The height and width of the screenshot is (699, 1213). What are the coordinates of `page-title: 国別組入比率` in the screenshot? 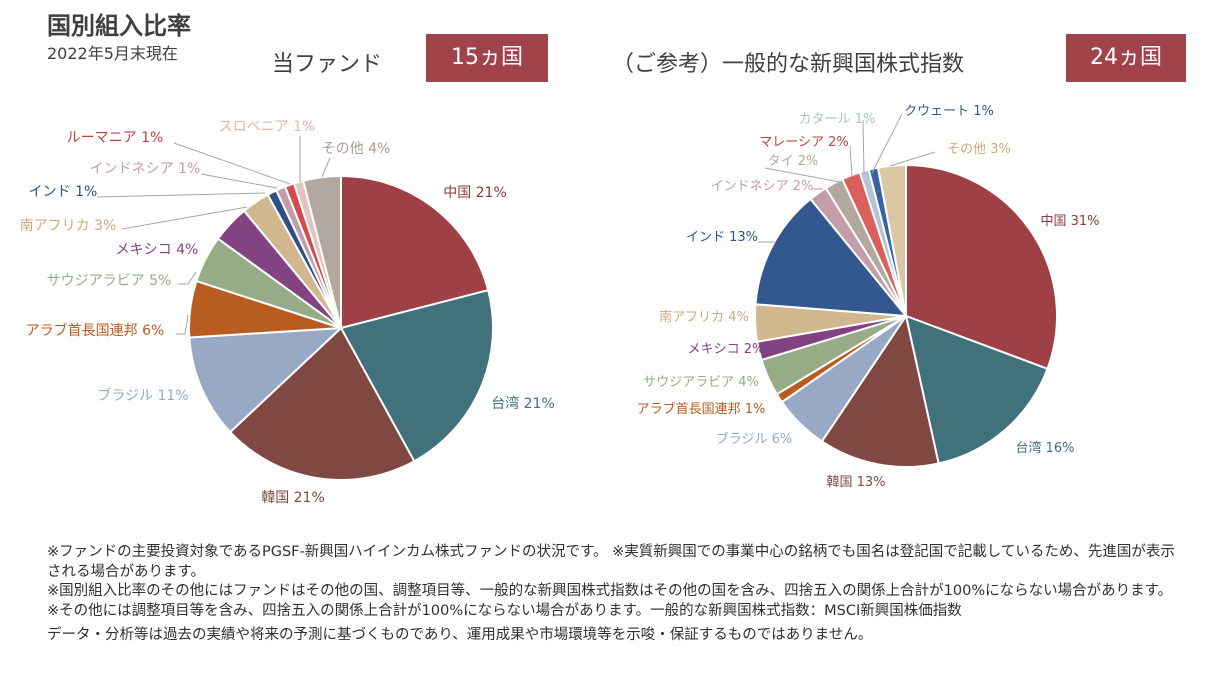 It's located at (119, 26).